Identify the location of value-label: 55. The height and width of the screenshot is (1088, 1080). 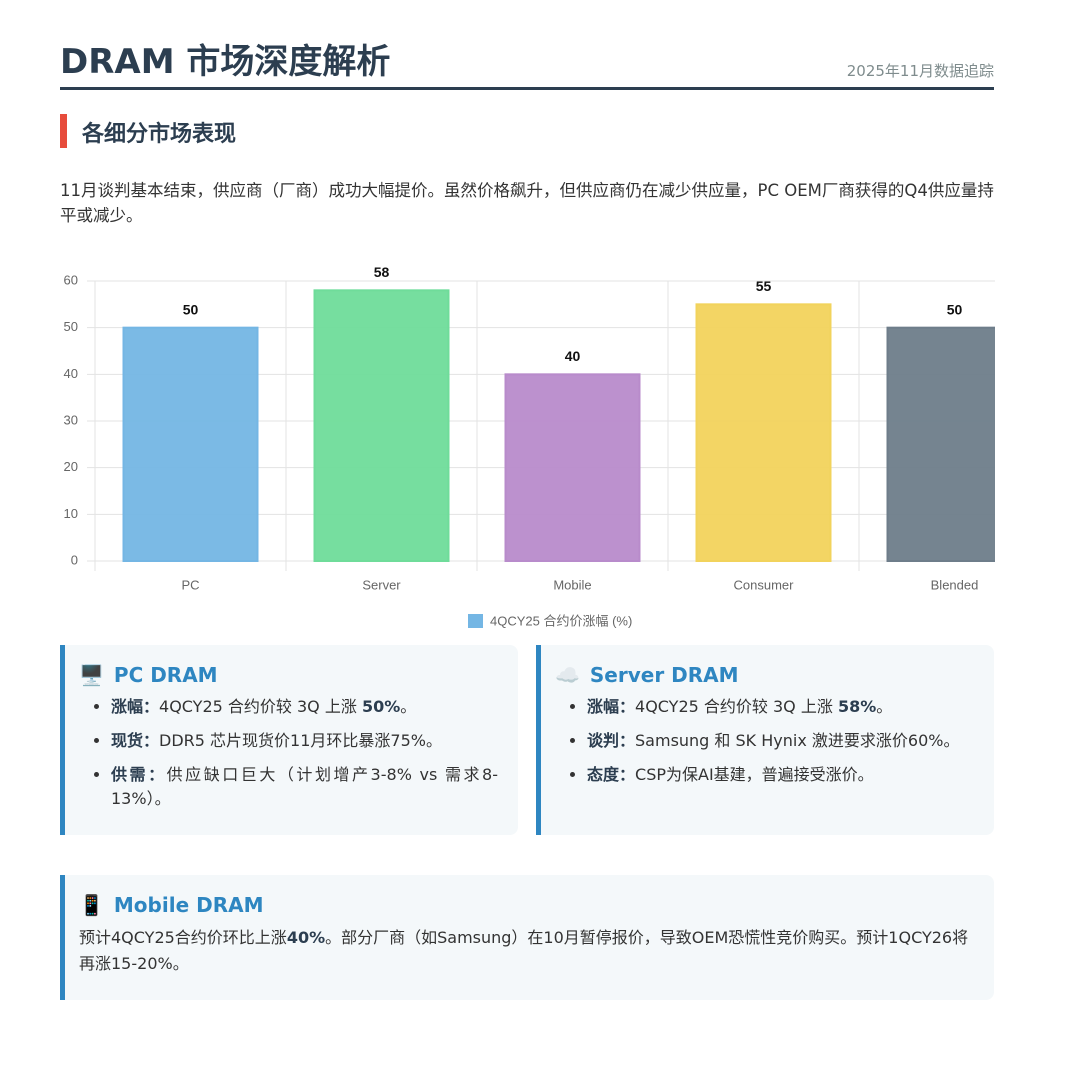
(764, 286).